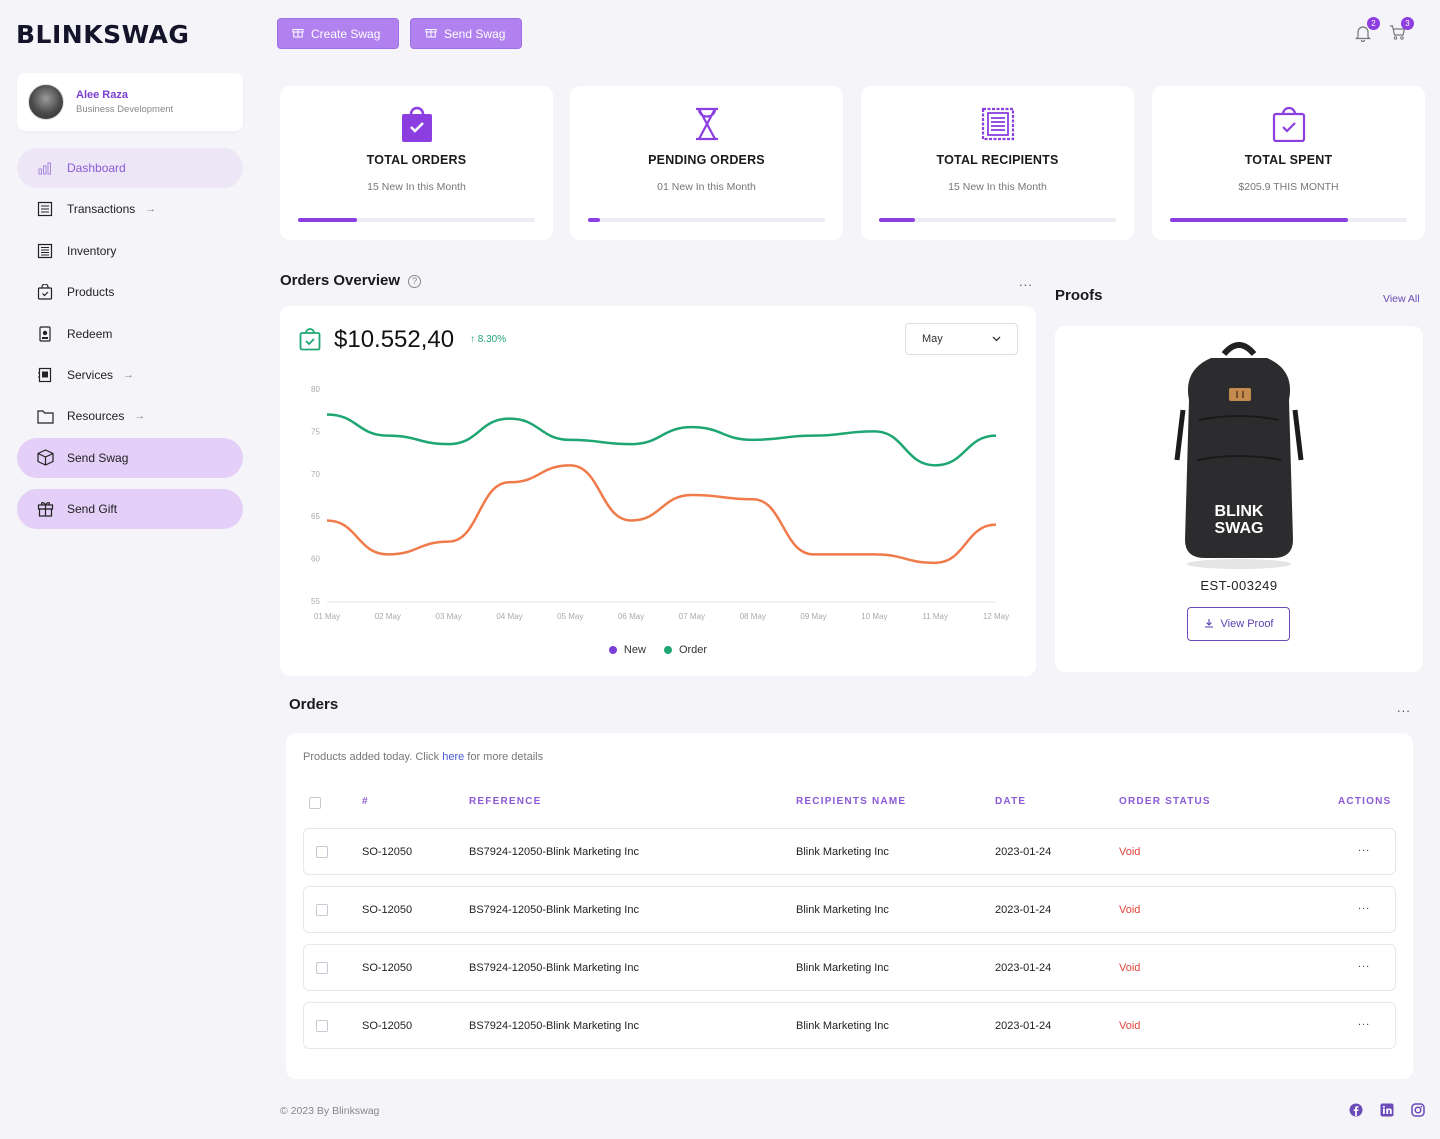 This screenshot has width=1440, height=1139. Describe the element at coordinates (658, 650) in the screenshot. I see `chart-legend: New Order` at that location.